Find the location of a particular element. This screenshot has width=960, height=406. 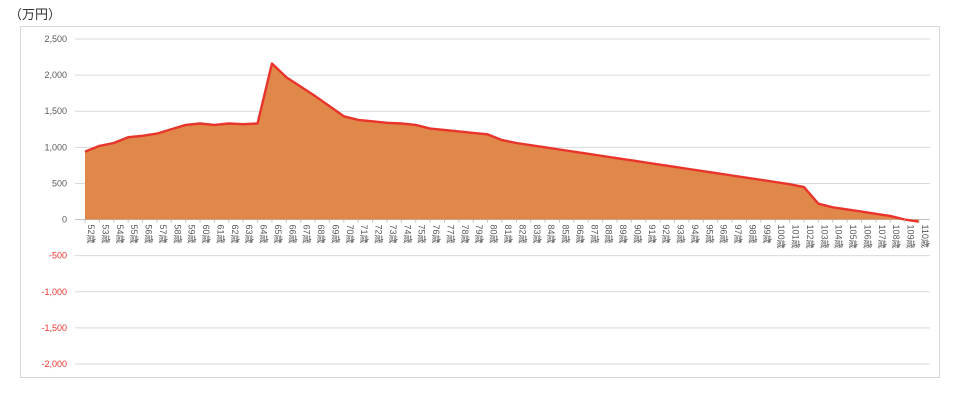

x-tick-label: 87歳 is located at coordinates (594, 234).